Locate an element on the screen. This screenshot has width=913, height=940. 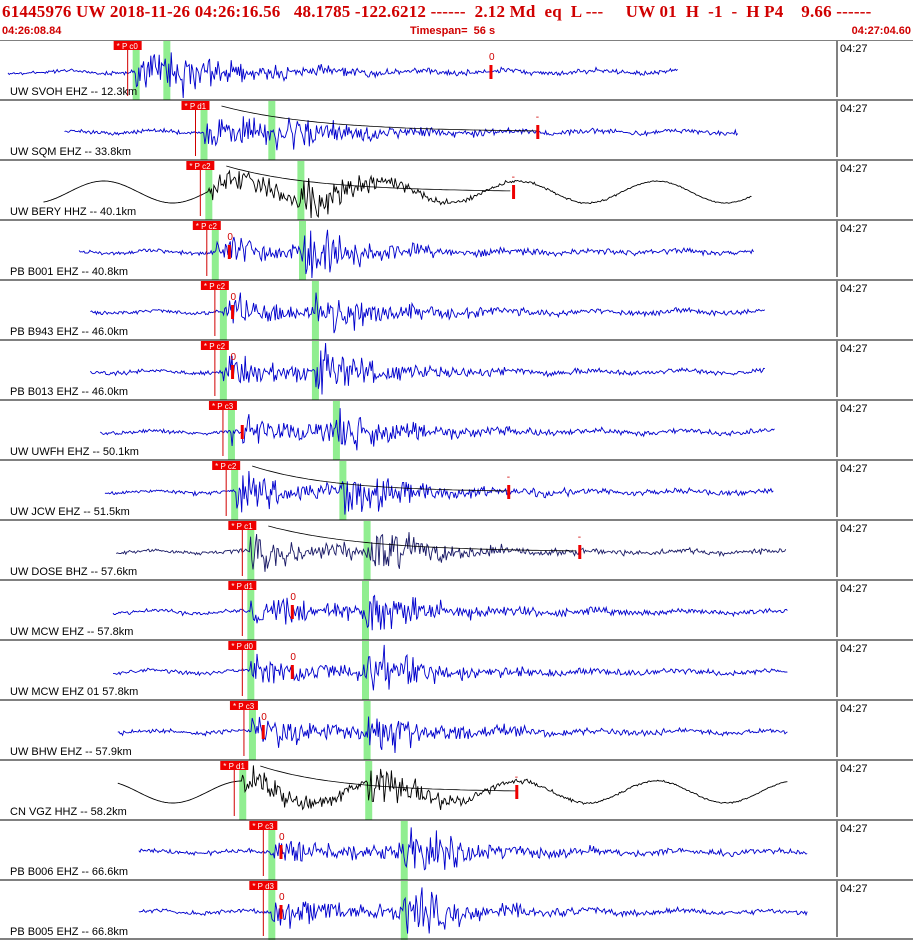
station-label: UW UWFH EHZ -- 50.1km is located at coordinates (74, 452).